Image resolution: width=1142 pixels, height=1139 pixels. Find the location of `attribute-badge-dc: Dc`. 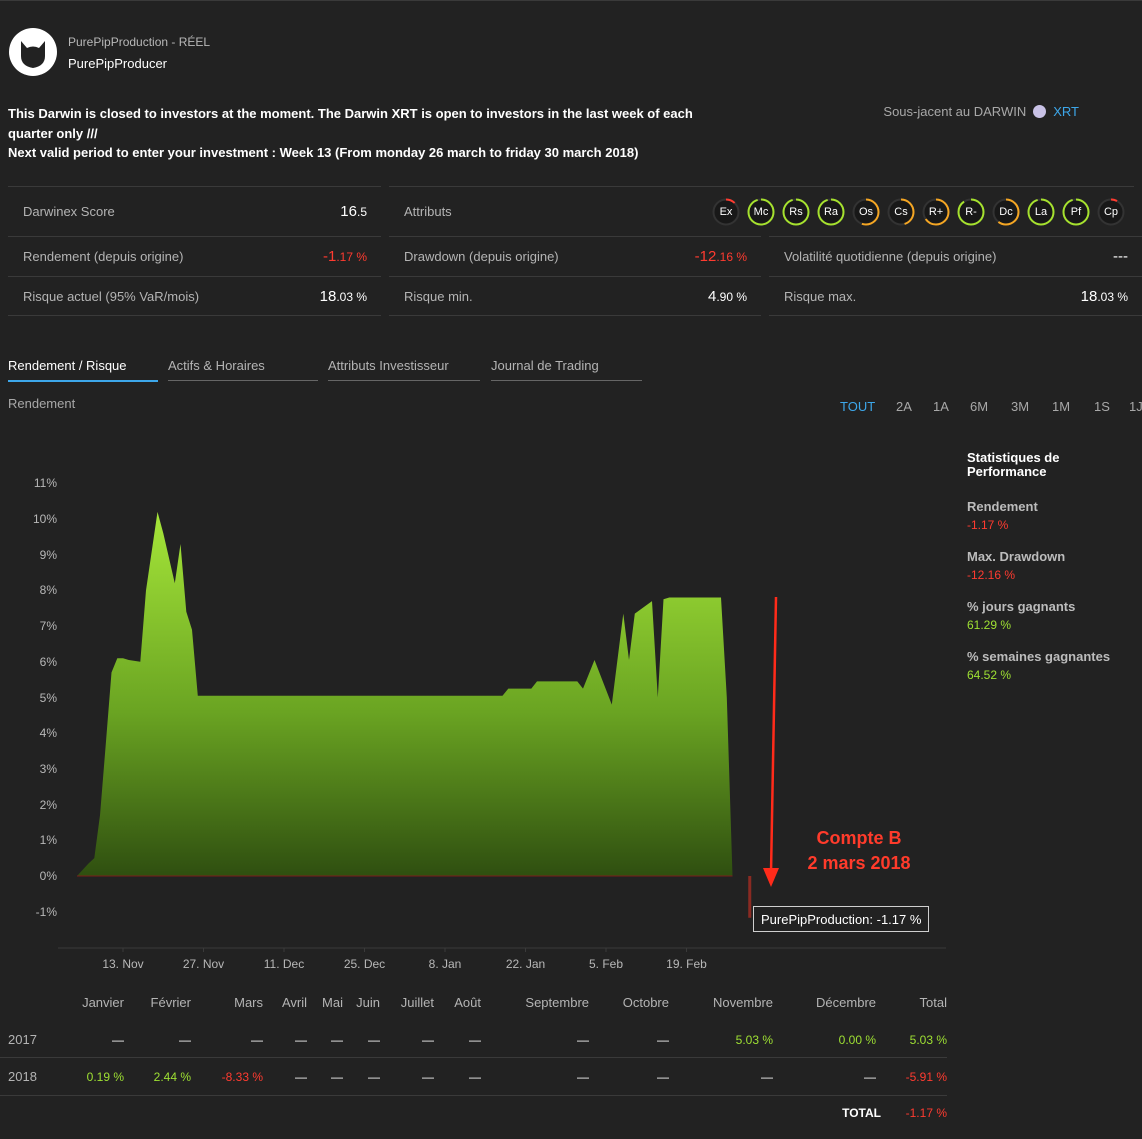

attribute-badge-dc: Dc is located at coordinates (1006, 212).